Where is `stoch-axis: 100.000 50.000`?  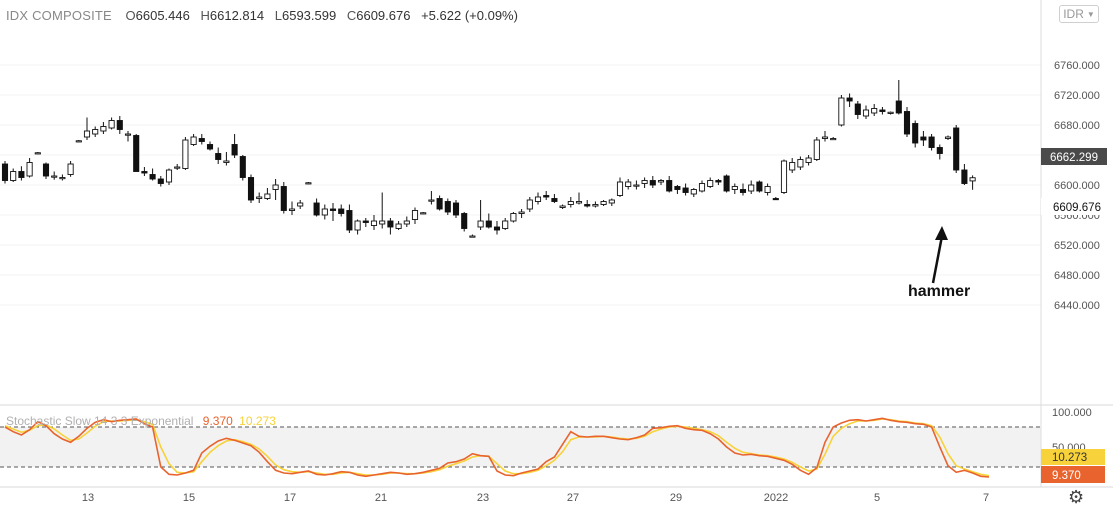 stoch-axis: 100.000 50.000 is located at coordinates (1072, 430).